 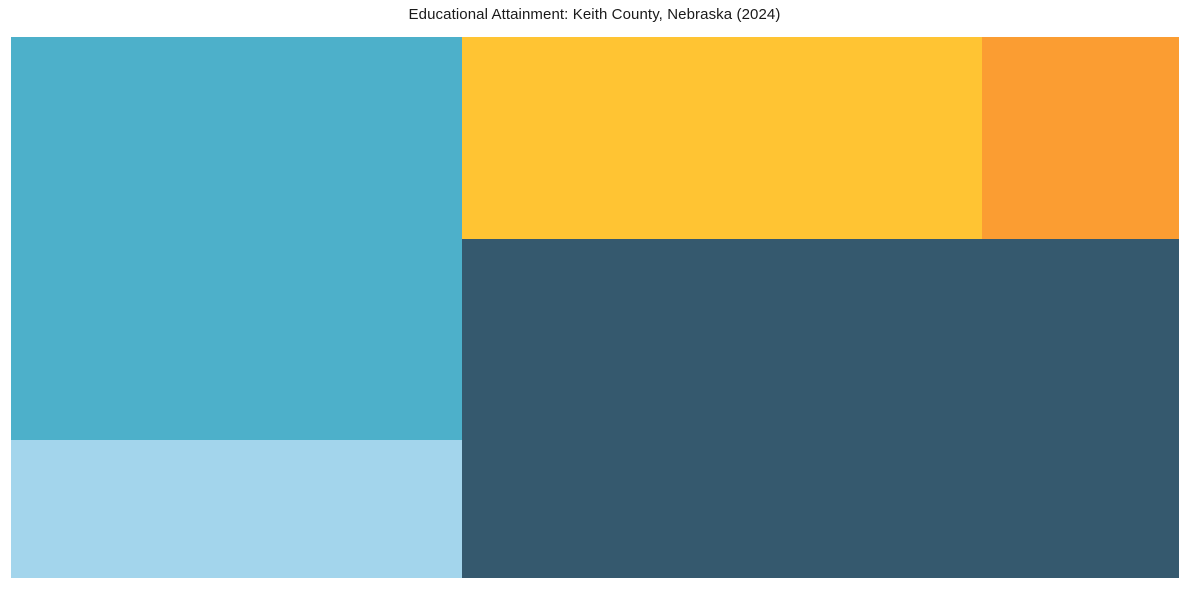 I want to click on treemap-tile-graduate-or-professional-degree: Graduate or professional degree7.4, so click(x=1080, y=138).